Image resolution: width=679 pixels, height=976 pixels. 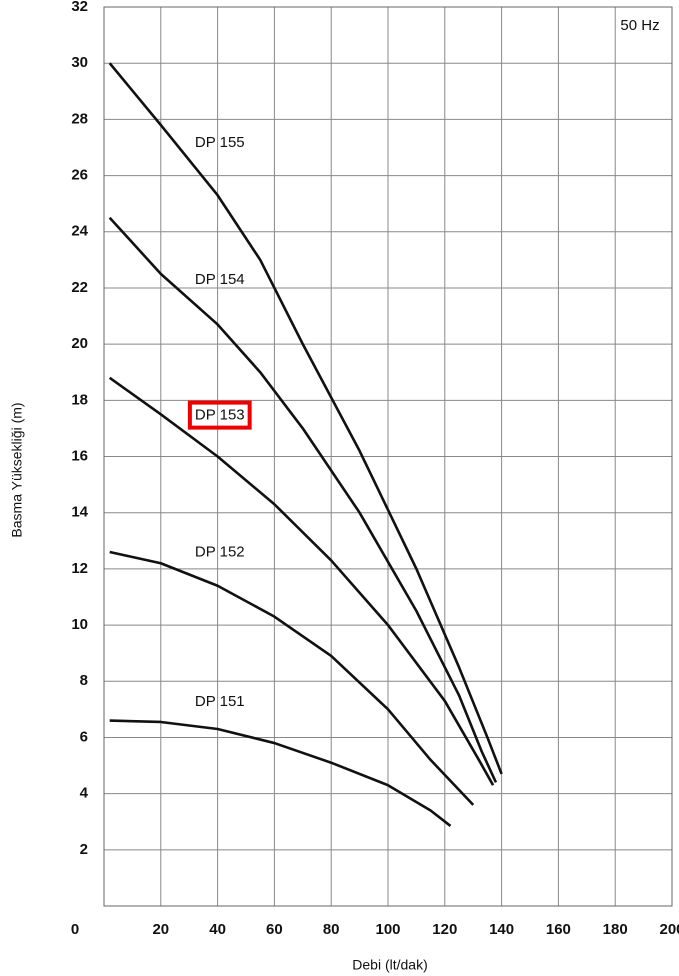 I want to click on y-tick-label: 2, so click(x=84, y=849).